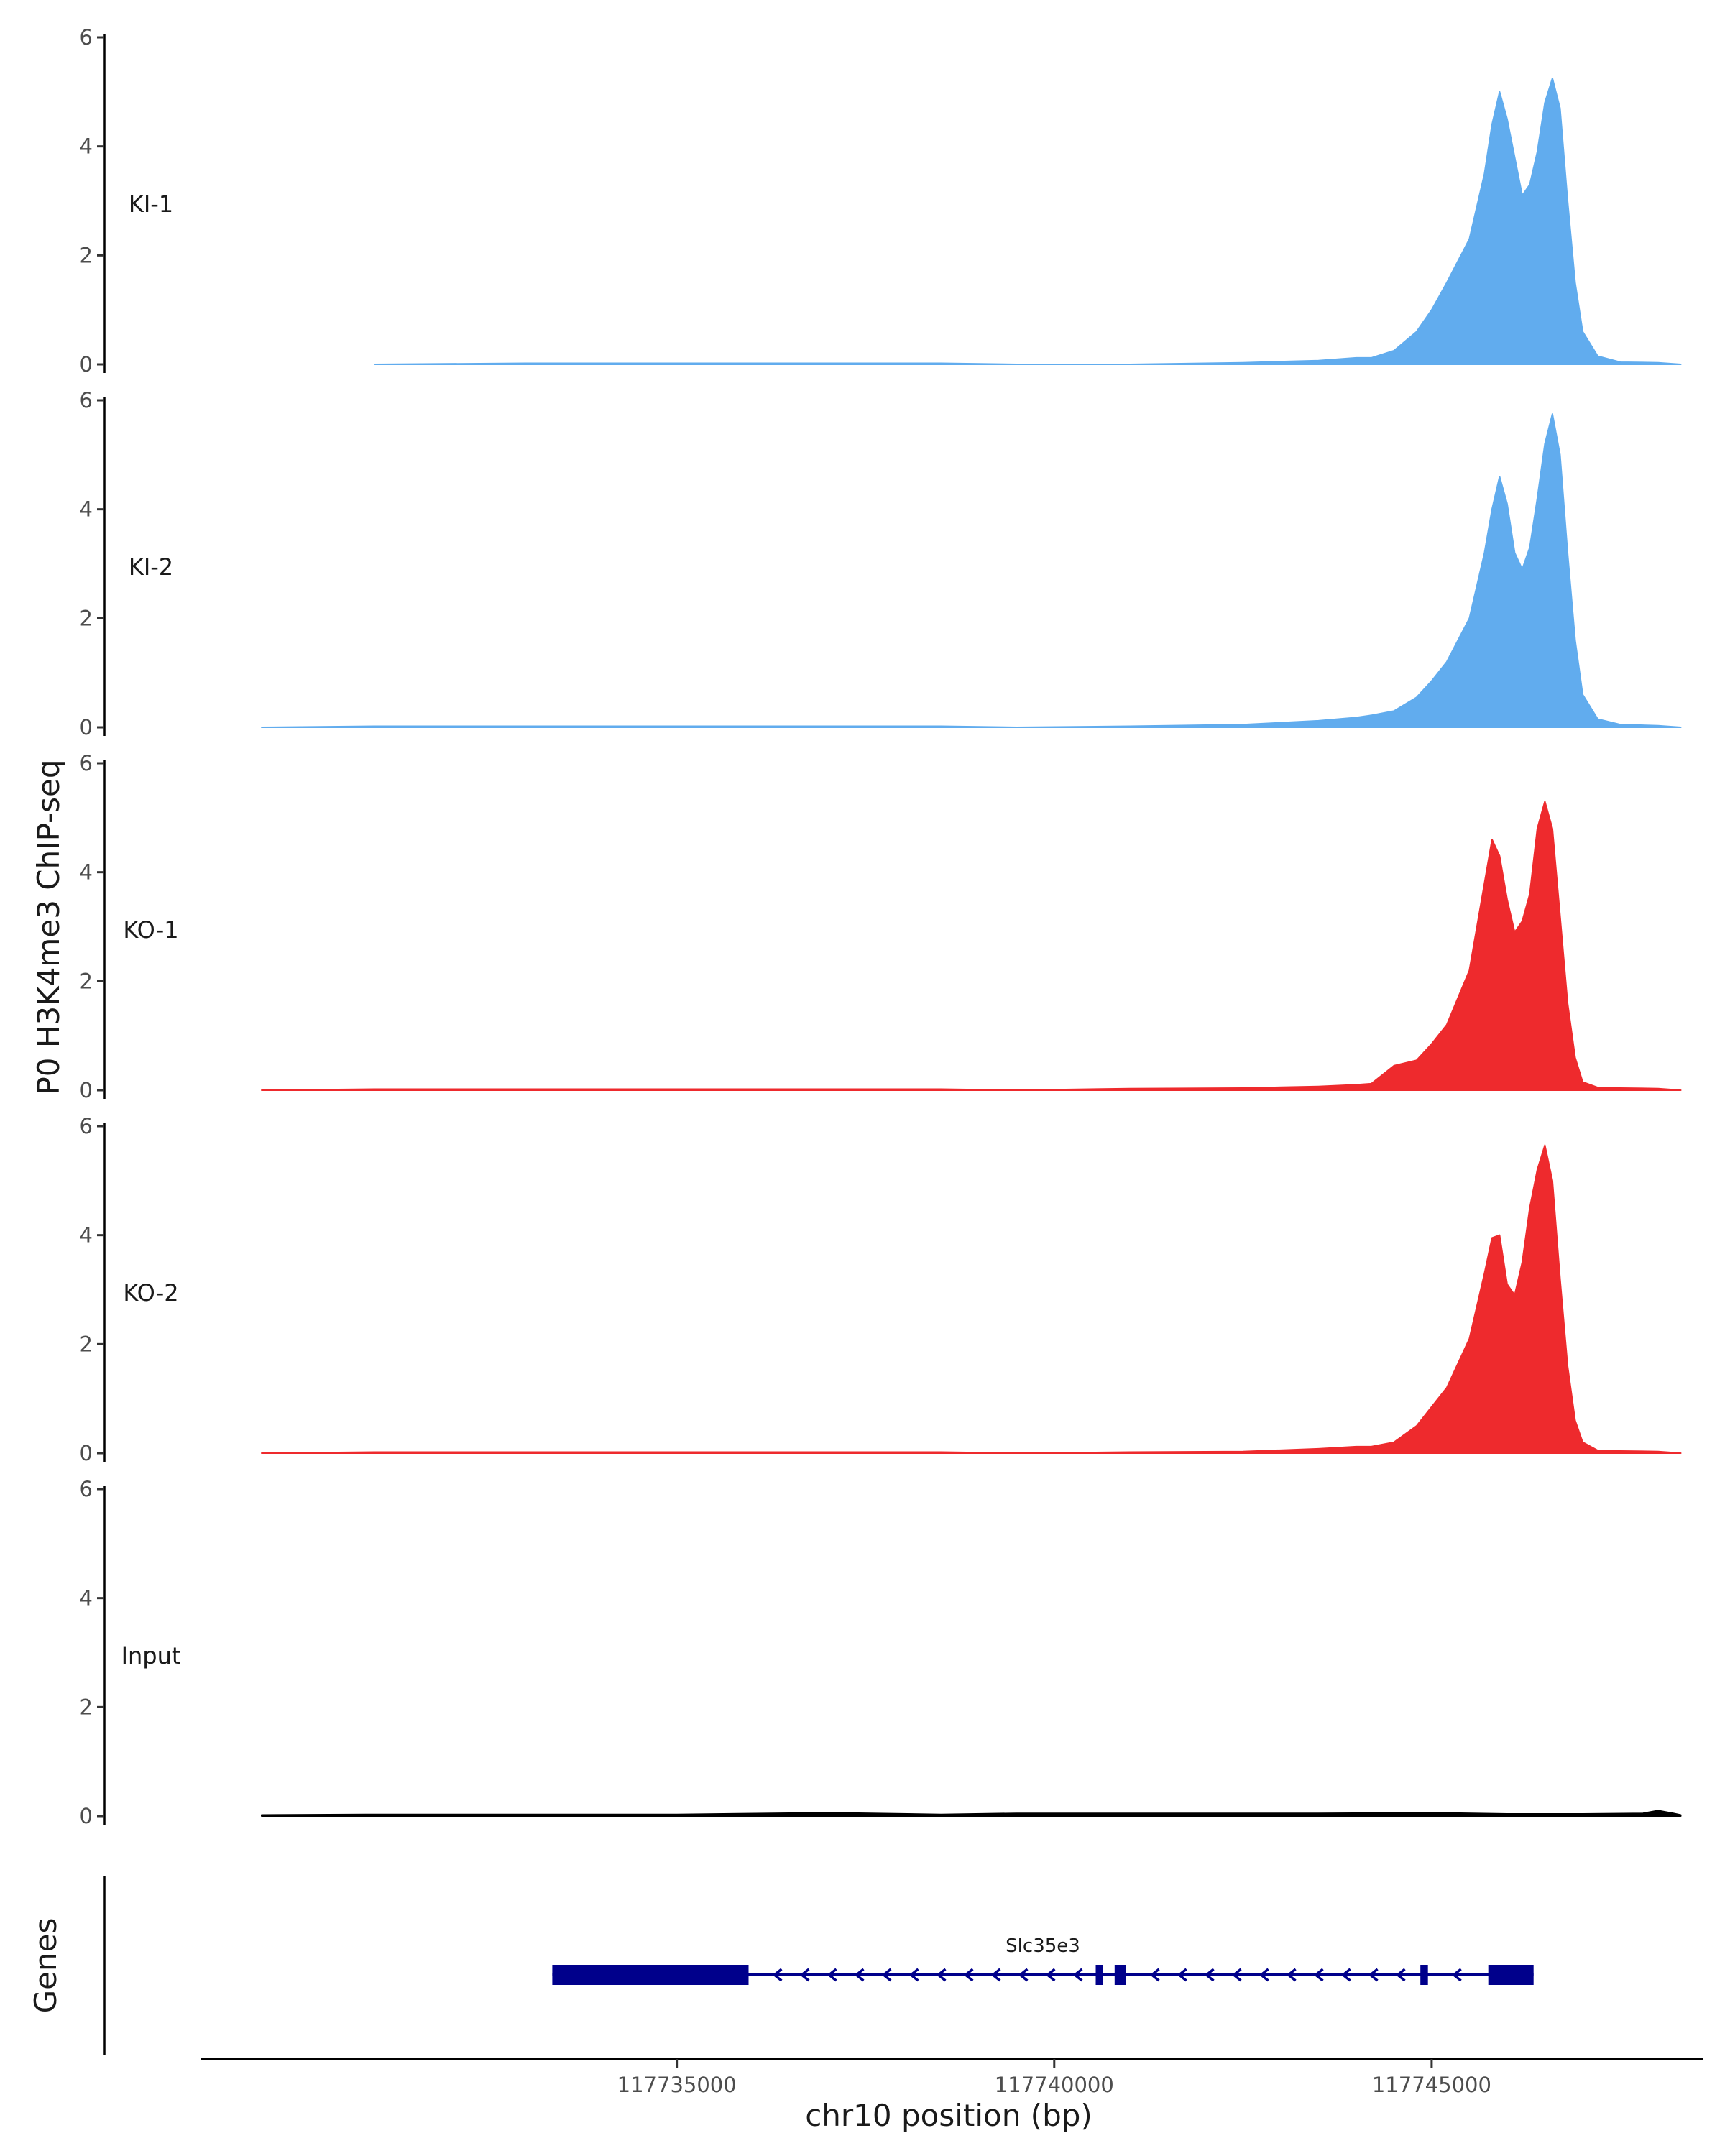 This screenshot has height=2156, width=1725. Describe the element at coordinates (150, 1293) in the screenshot. I see `track-label: KO-2` at that location.